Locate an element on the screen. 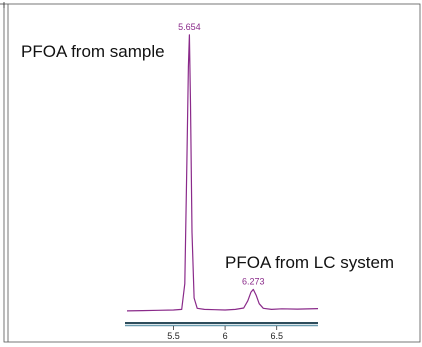 Image resolution: width=422 pixels, height=347 pixels. x-tick-label: 6.5 is located at coordinates (276, 336).